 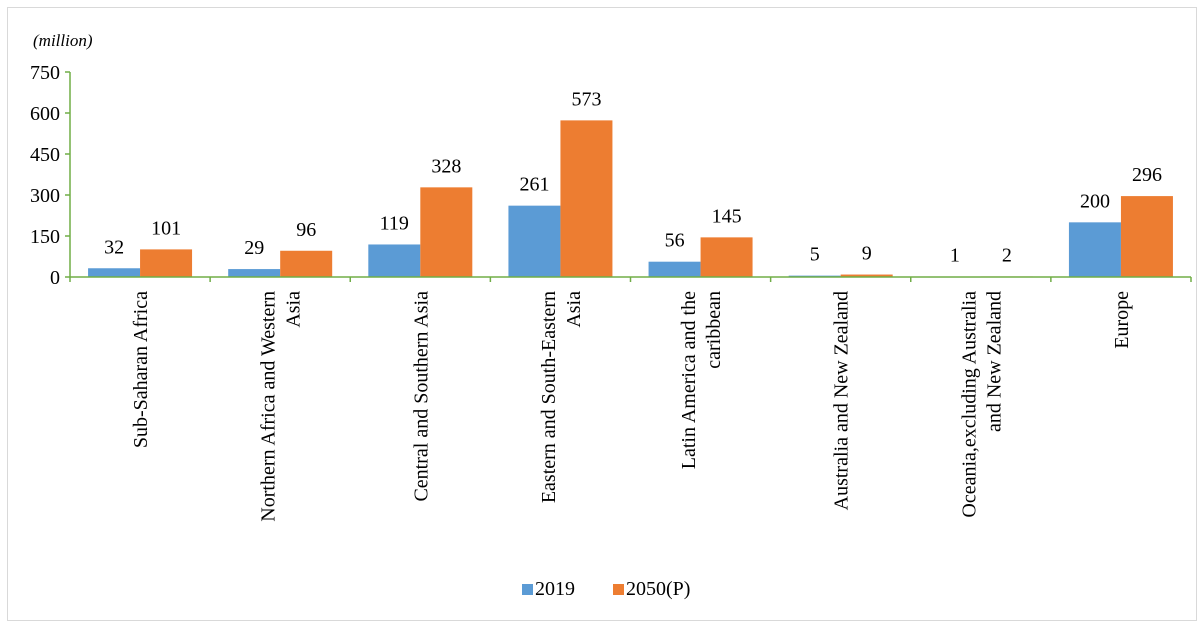 I want to click on data-label: 296, so click(x=1147, y=175).